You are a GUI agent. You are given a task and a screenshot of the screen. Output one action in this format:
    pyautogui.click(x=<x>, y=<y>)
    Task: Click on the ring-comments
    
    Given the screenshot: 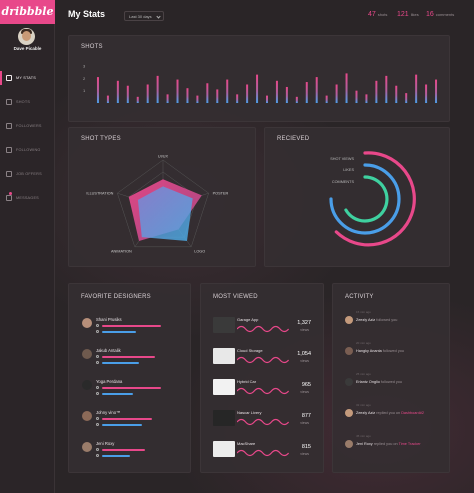 What is the action you would take?
    pyautogui.click(x=366, y=199)
    